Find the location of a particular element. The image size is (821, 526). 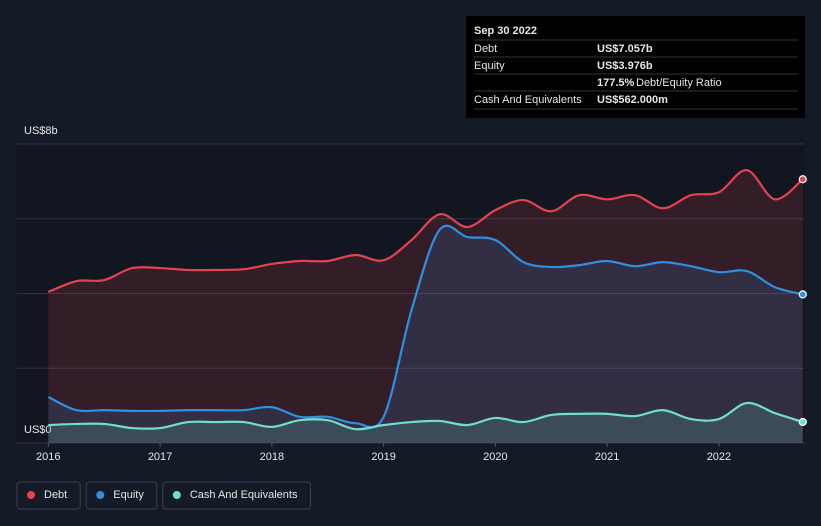

x-tick-label: 2021 is located at coordinates (607, 457).